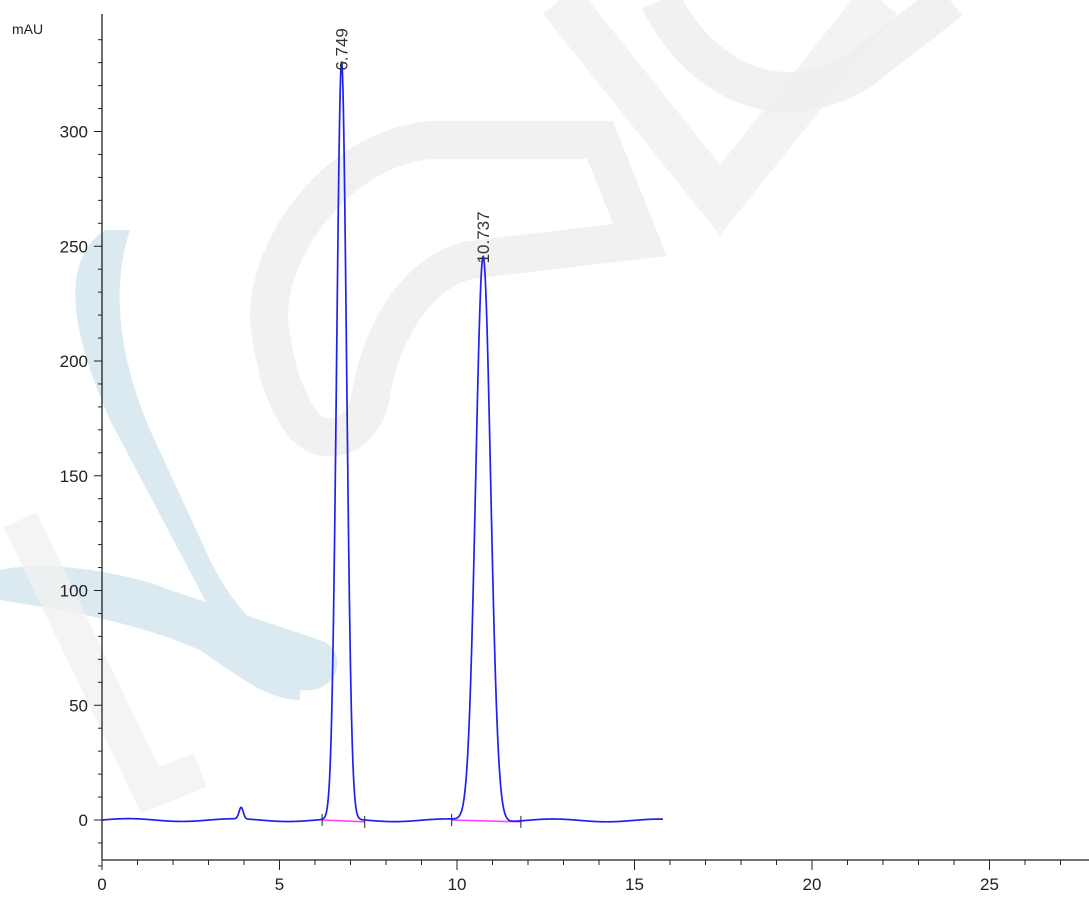 This screenshot has height=898, width=1089. I want to click on peak-label: 6.749, so click(342, 49).